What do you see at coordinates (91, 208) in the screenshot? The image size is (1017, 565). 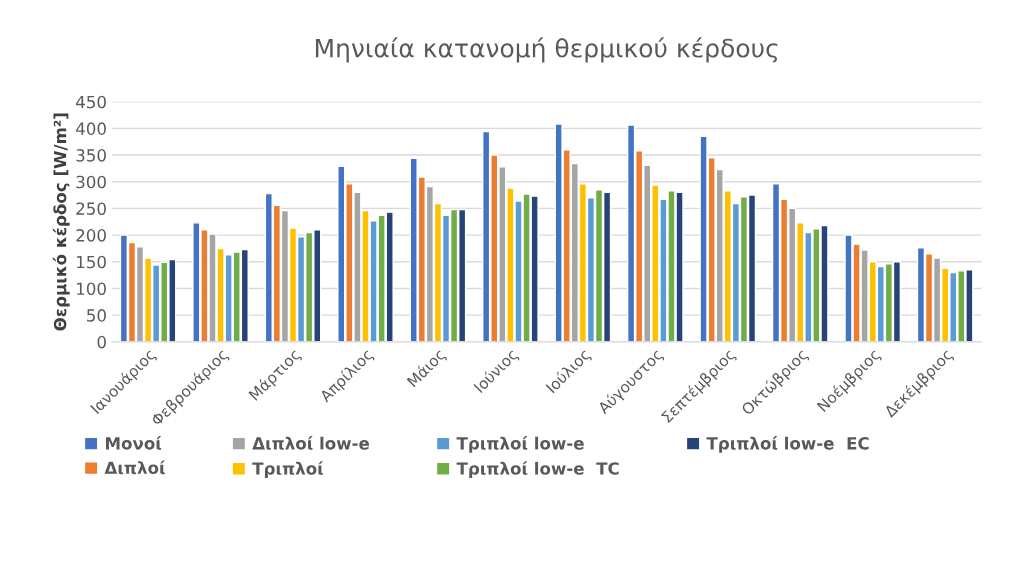 I see `y-tick-label: 250` at bounding box center [91, 208].